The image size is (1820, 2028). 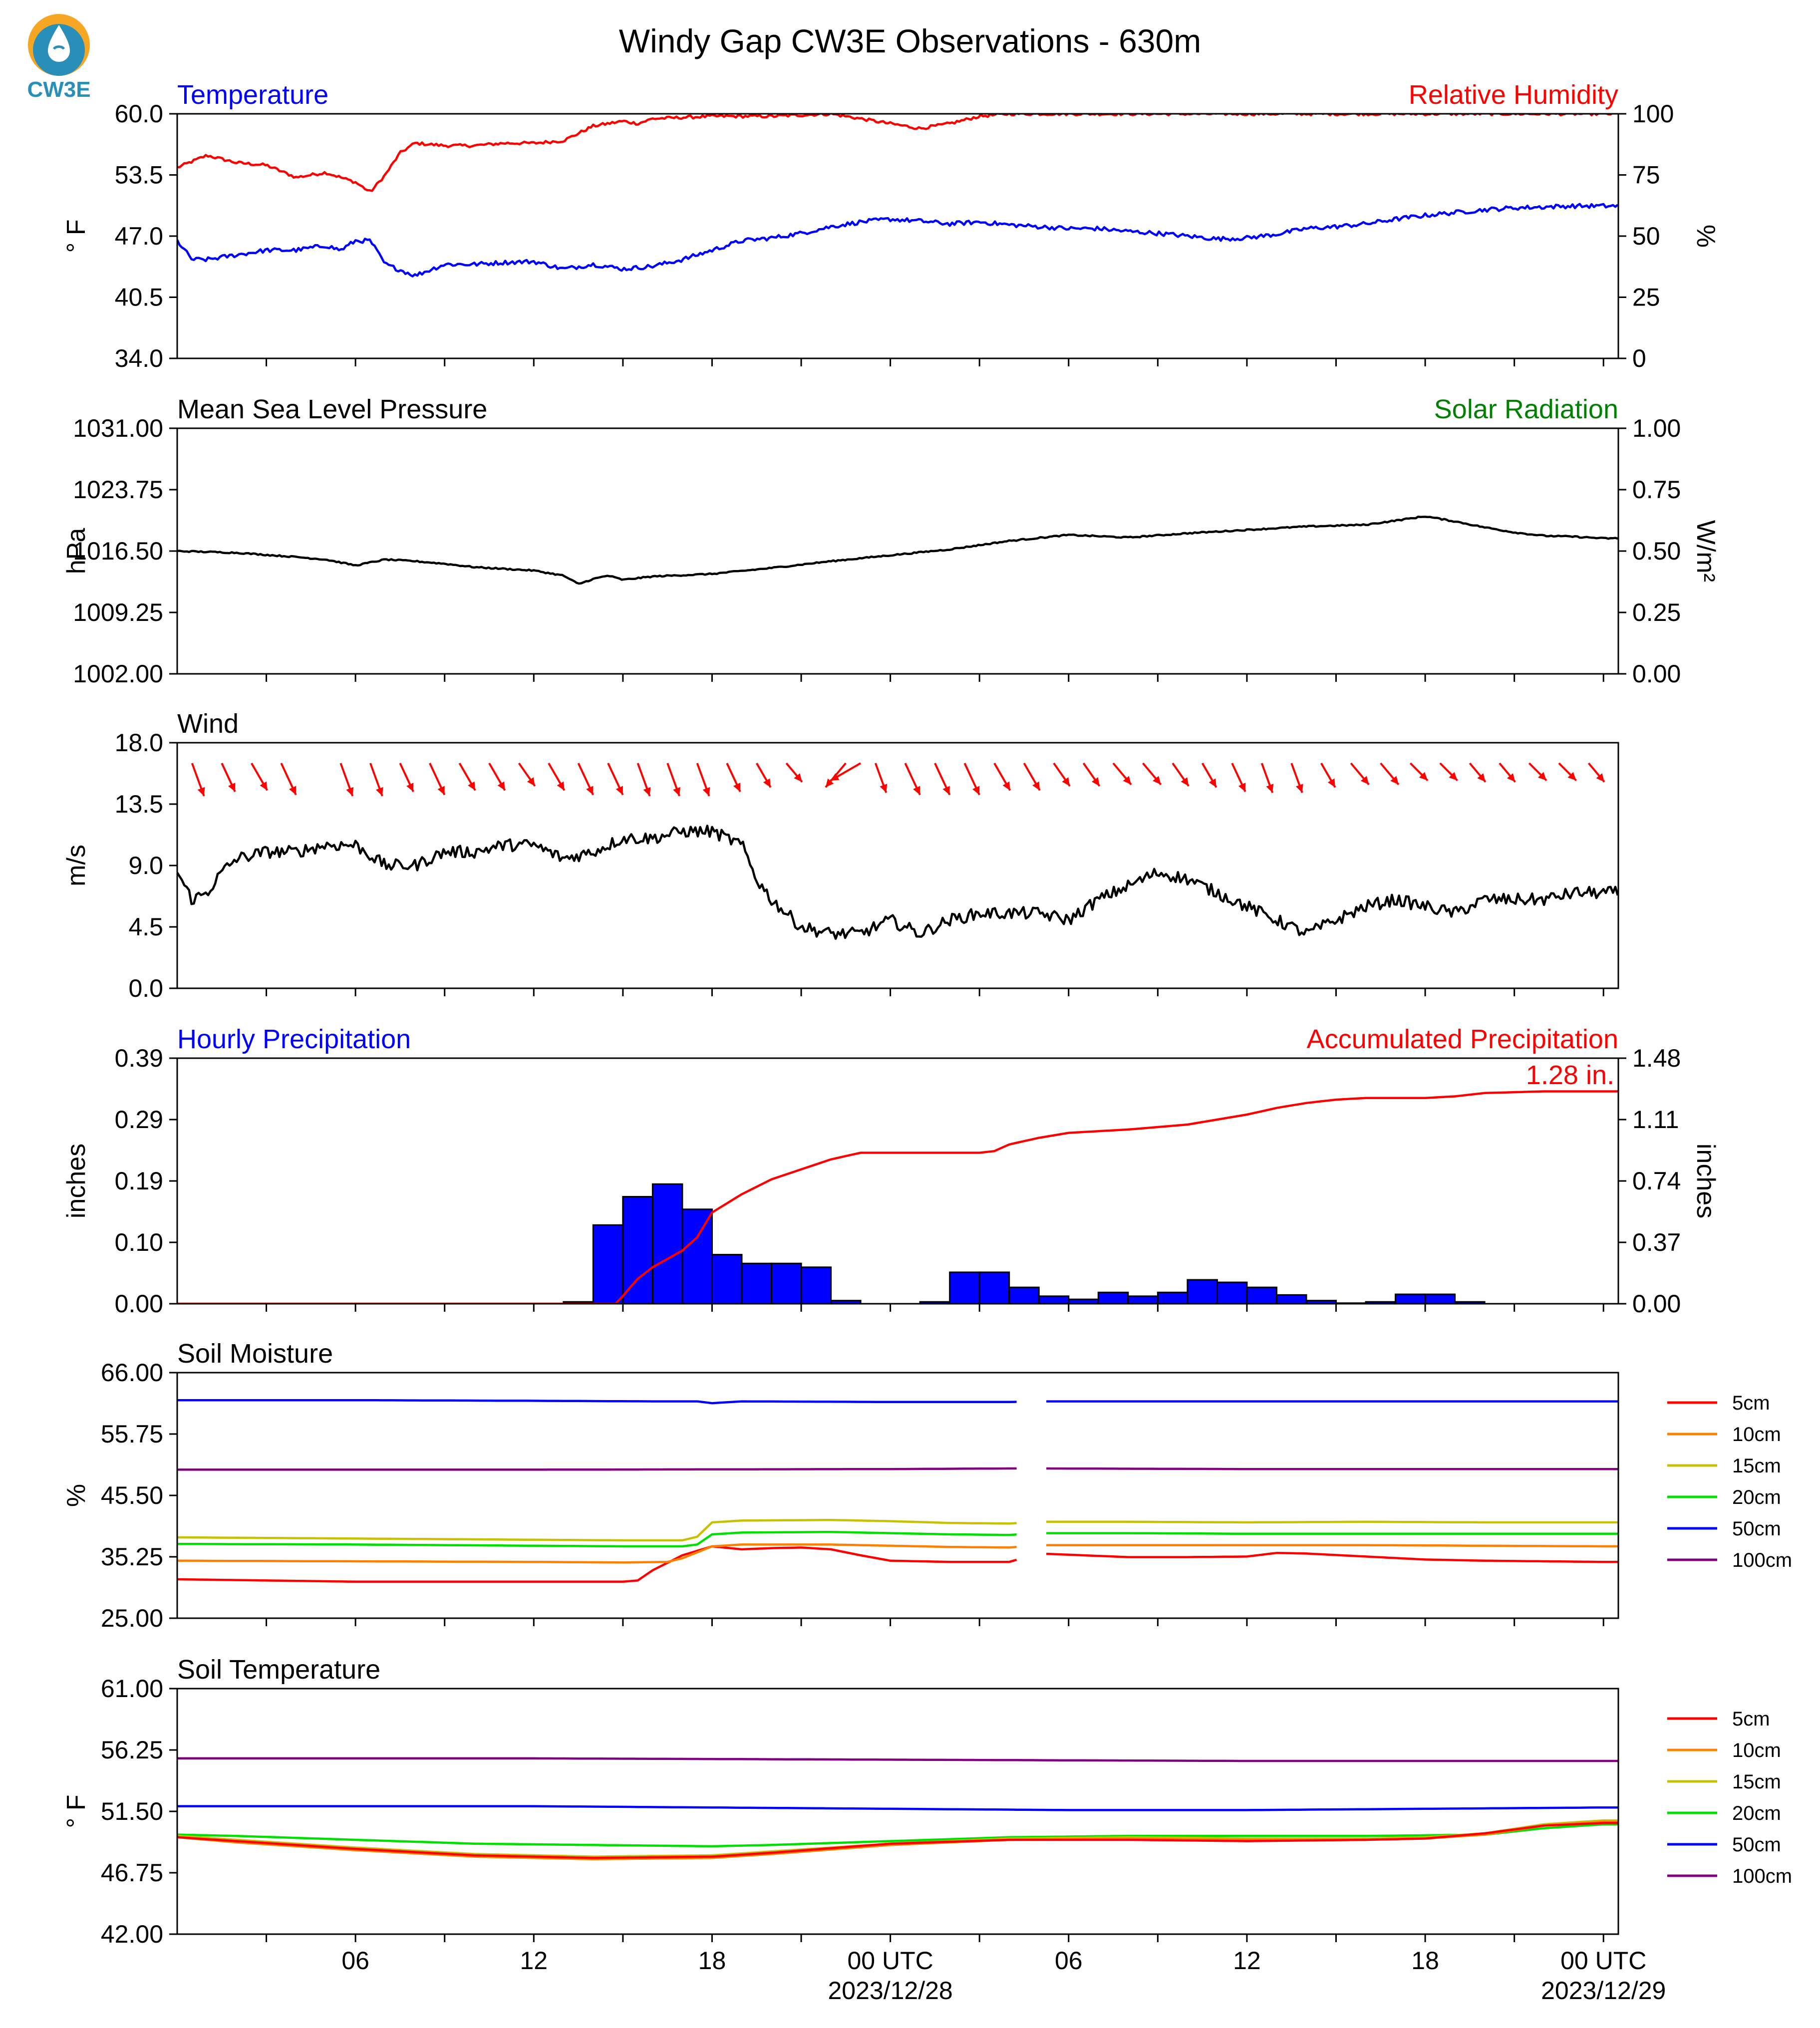 What do you see at coordinates (897, 1530) in the screenshot?
I see `series-line-15cm` at bounding box center [897, 1530].